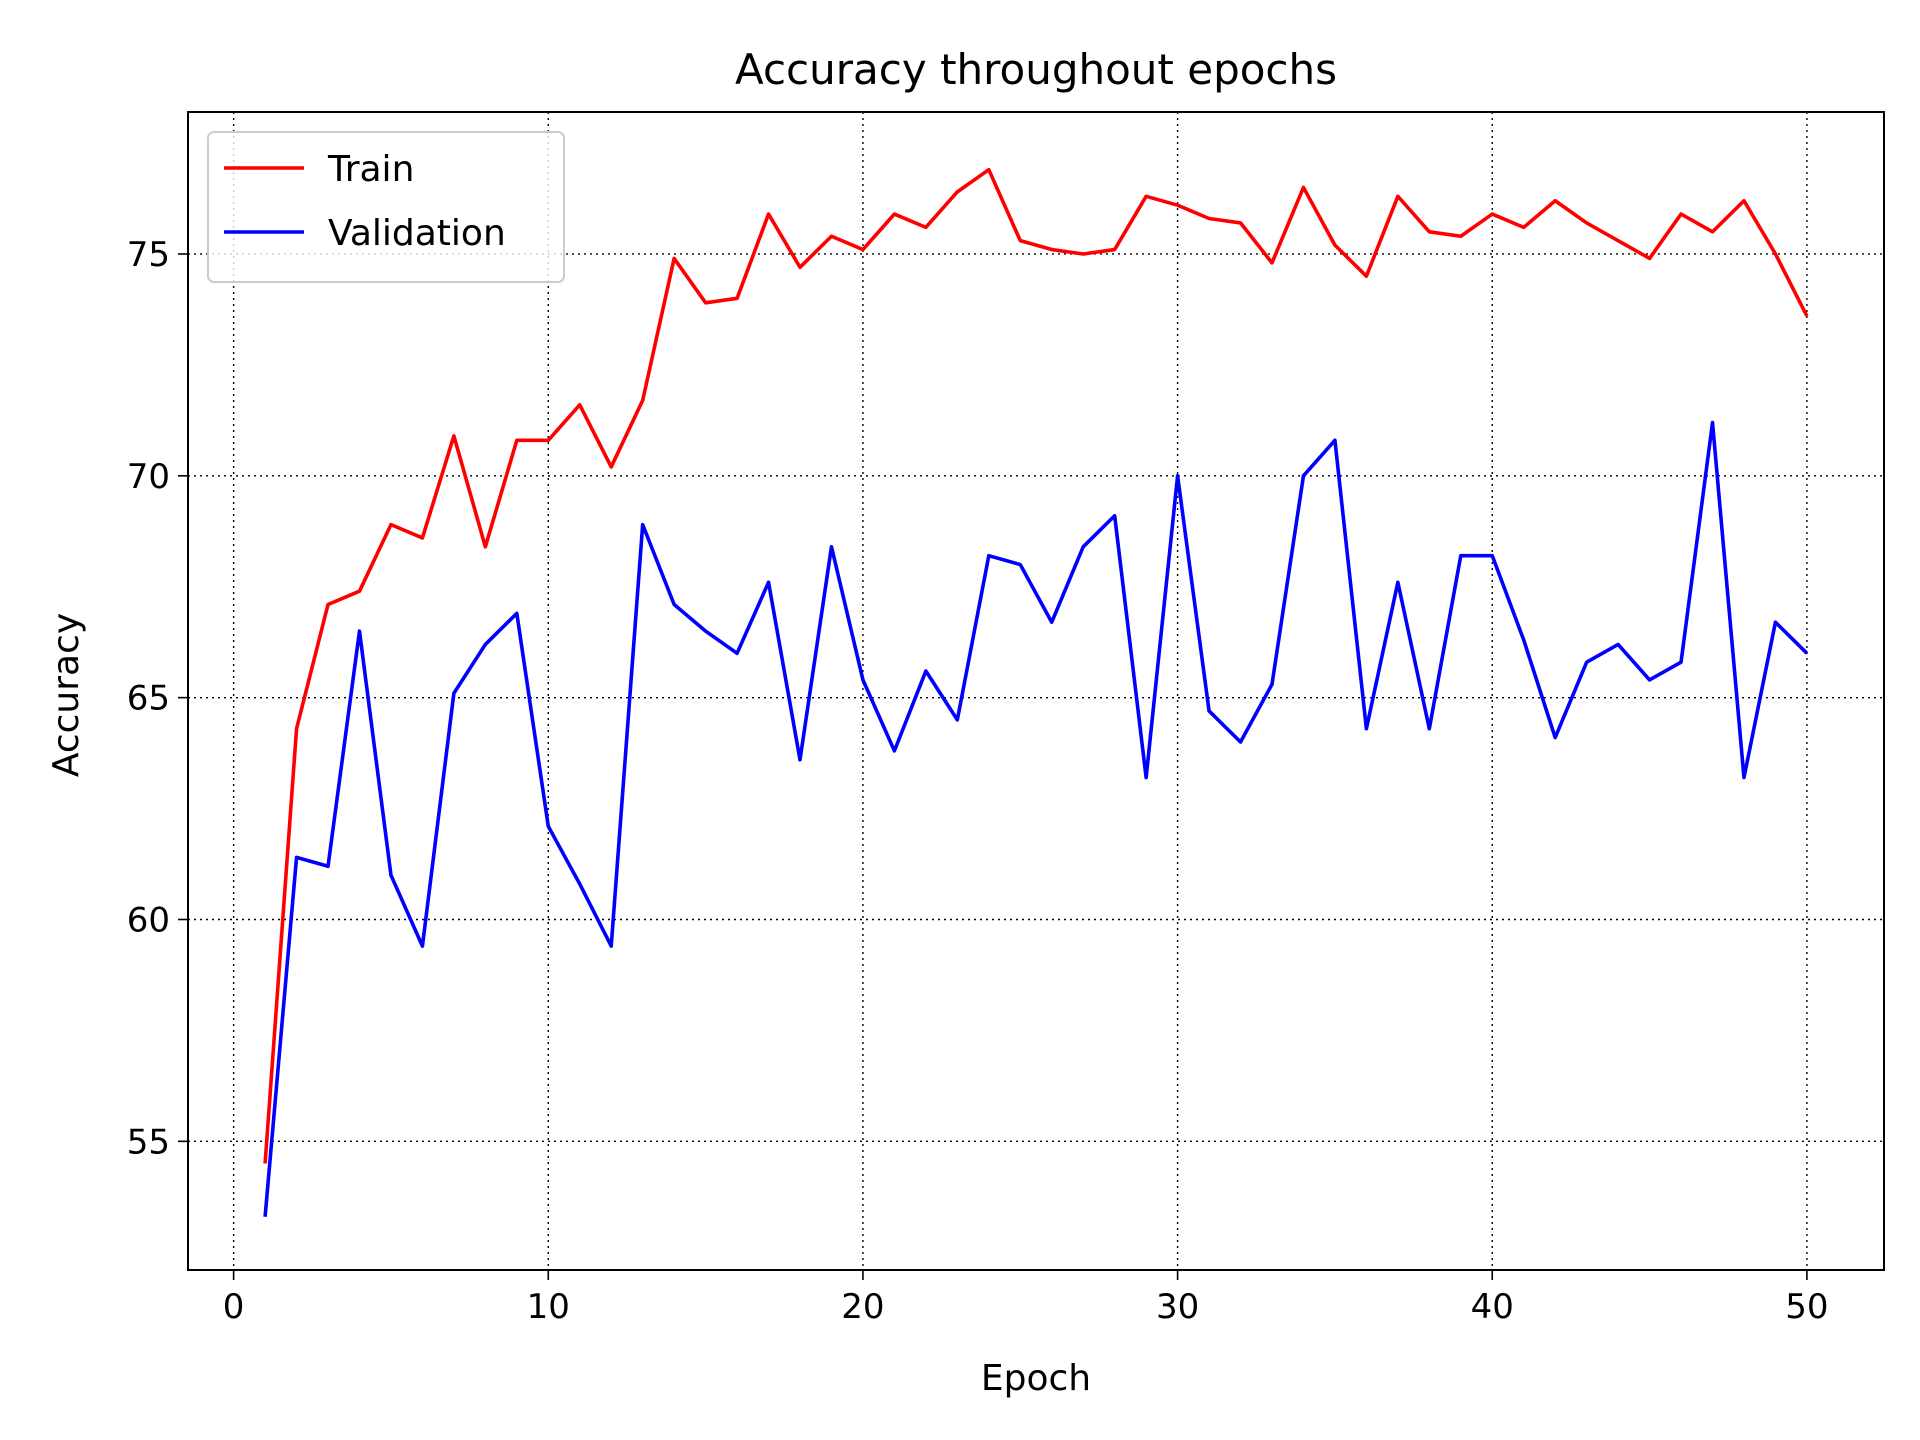 The width and height of the screenshot is (1920, 1440). I want to click on legend-label: Validation, so click(417, 233).